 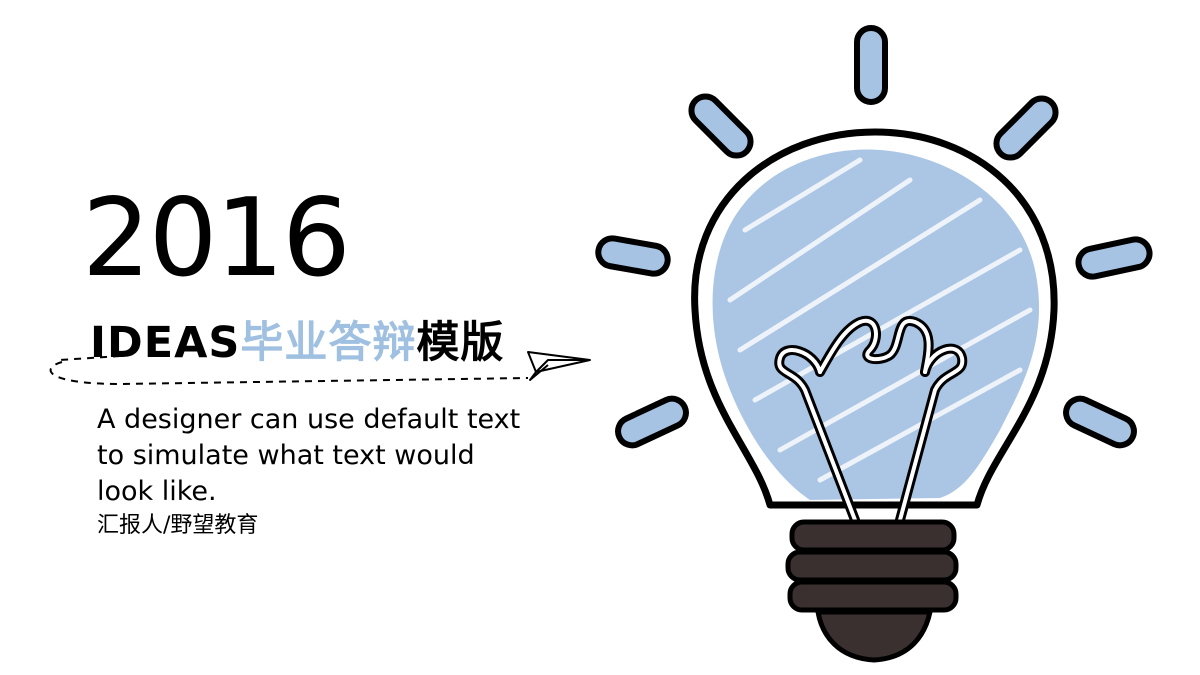 What do you see at coordinates (216, 238) in the screenshot?
I see `year-heading: 2016` at bounding box center [216, 238].